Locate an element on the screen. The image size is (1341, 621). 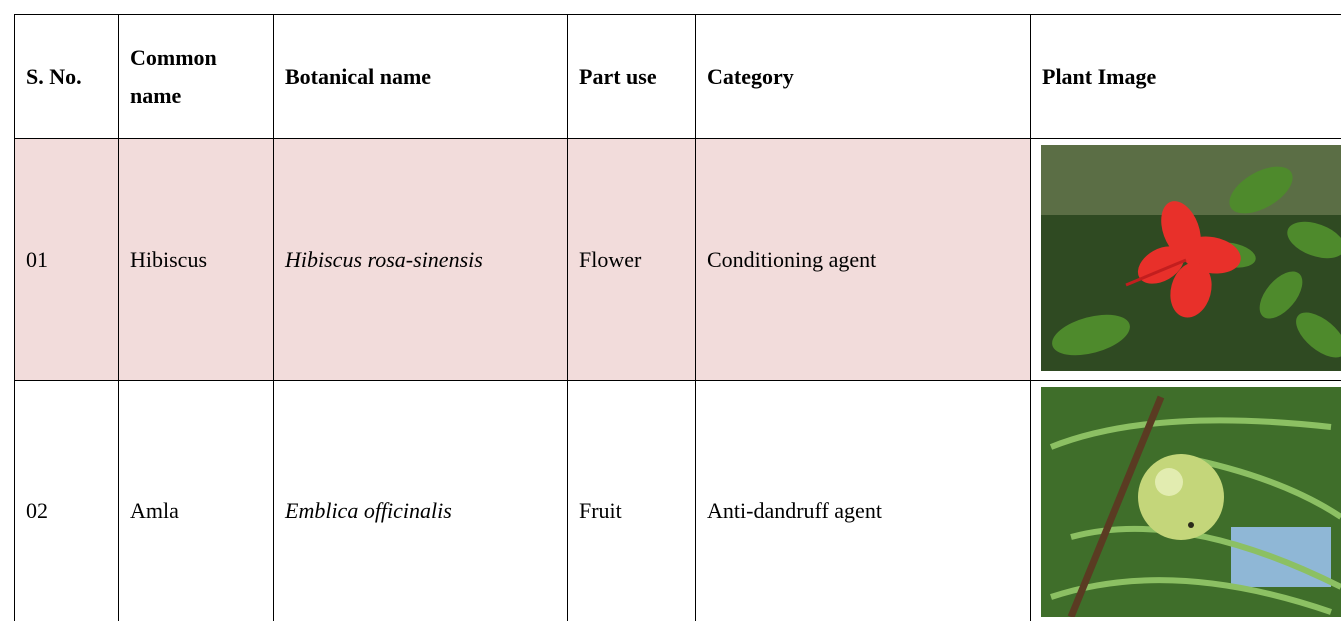
cell: Anti-dandruff agent is located at coordinates (863, 500).